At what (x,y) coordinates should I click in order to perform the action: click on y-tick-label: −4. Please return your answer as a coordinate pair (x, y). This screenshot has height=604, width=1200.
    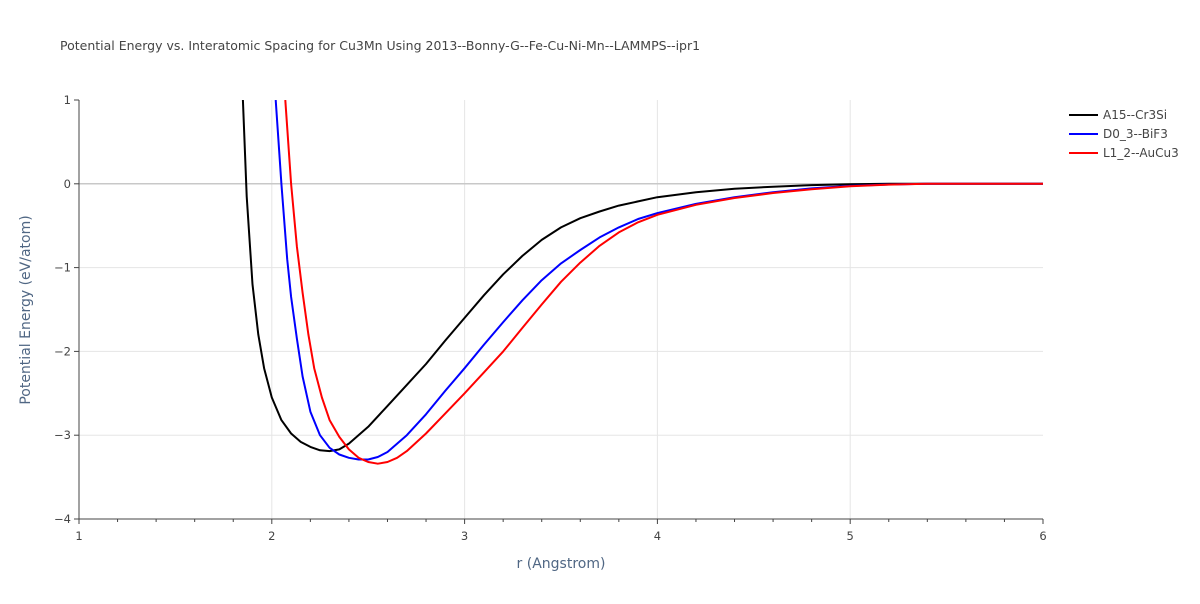
    Looking at the image, I should click on (62, 519).